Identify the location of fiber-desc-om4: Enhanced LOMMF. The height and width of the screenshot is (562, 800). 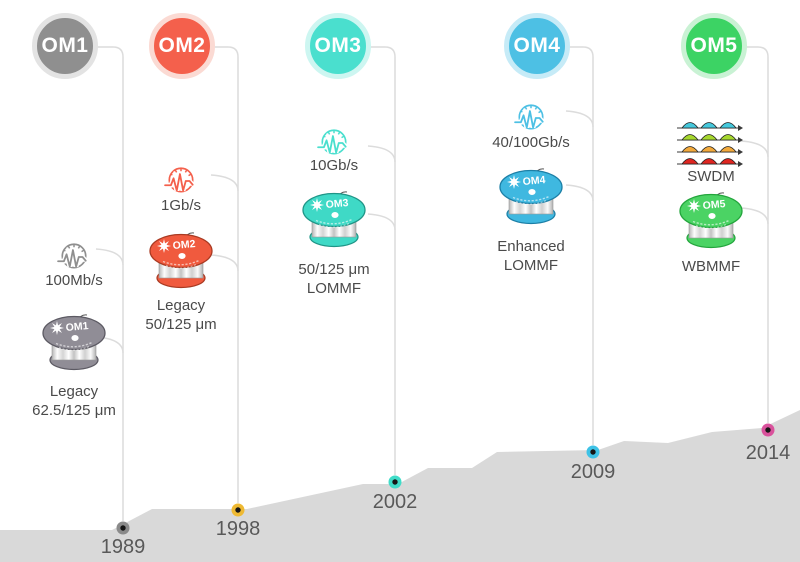
(531, 257).